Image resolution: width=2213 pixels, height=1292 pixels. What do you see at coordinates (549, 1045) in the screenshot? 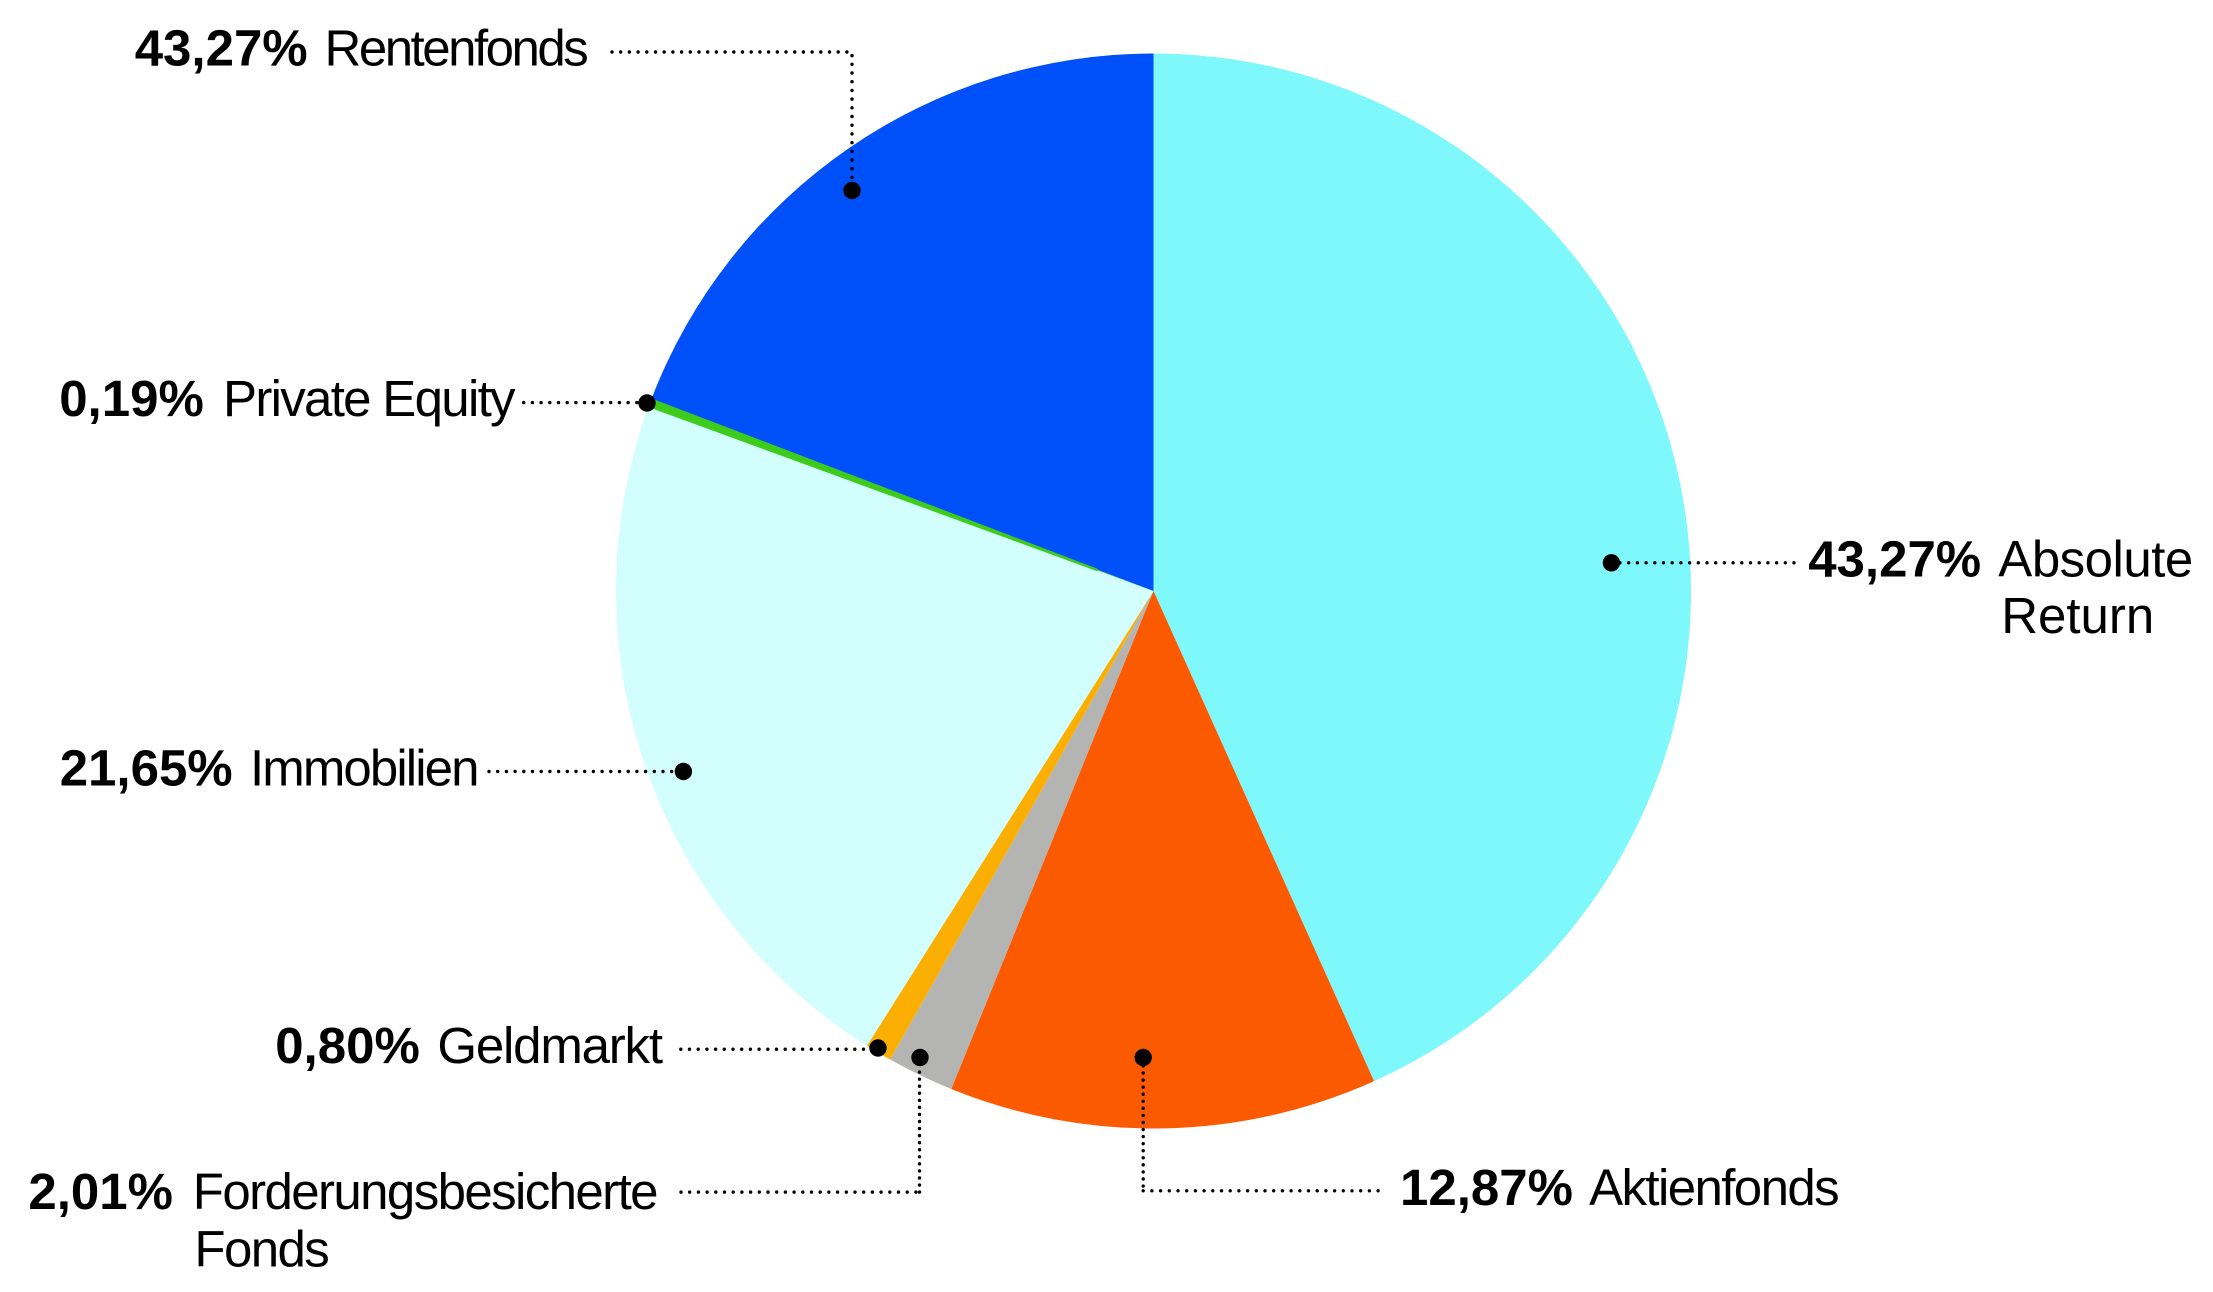
I see `svg-text: Geldmarkt` at bounding box center [549, 1045].